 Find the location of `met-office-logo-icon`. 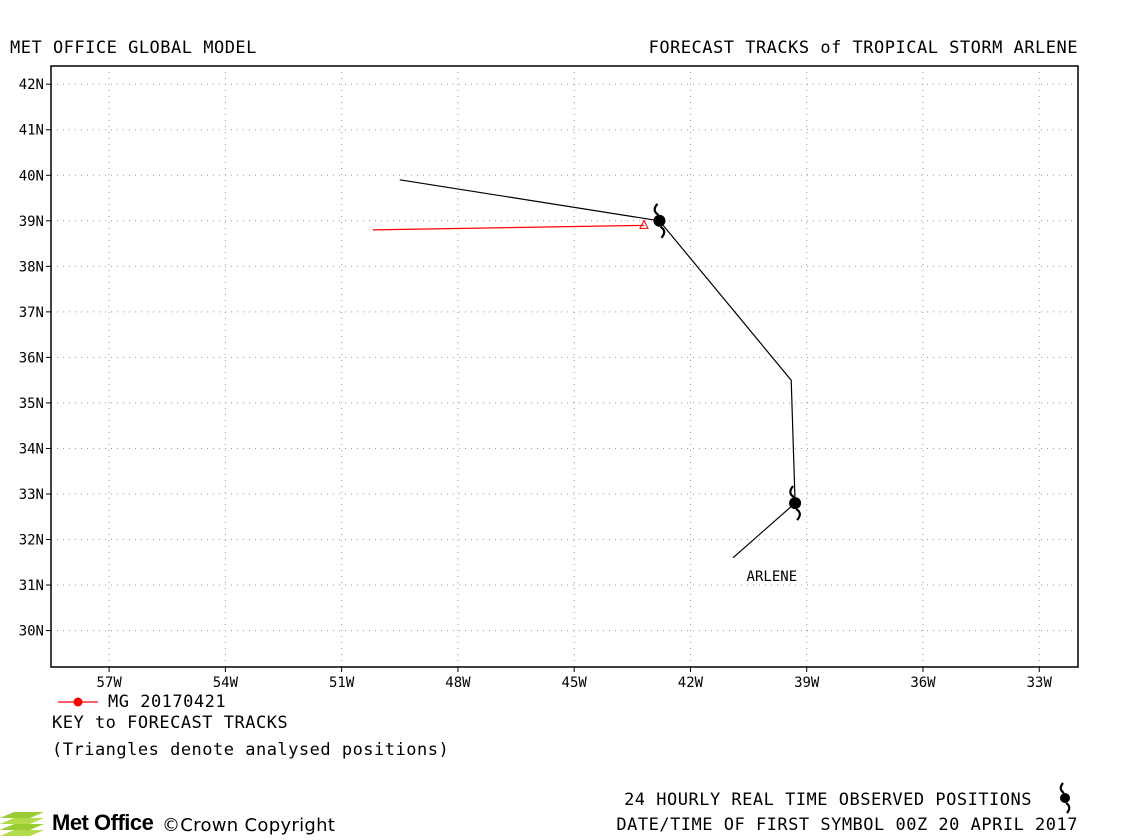

met-office-logo-icon is located at coordinates (22, 824).